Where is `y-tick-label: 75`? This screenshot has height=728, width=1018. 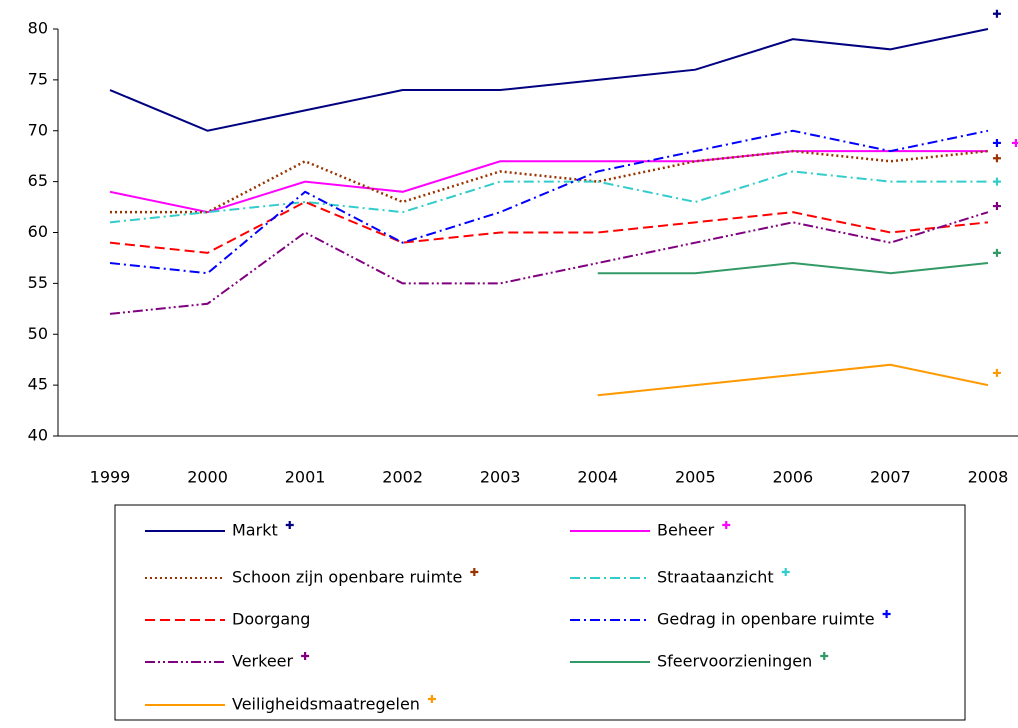
y-tick-label: 75 is located at coordinates (38, 78).